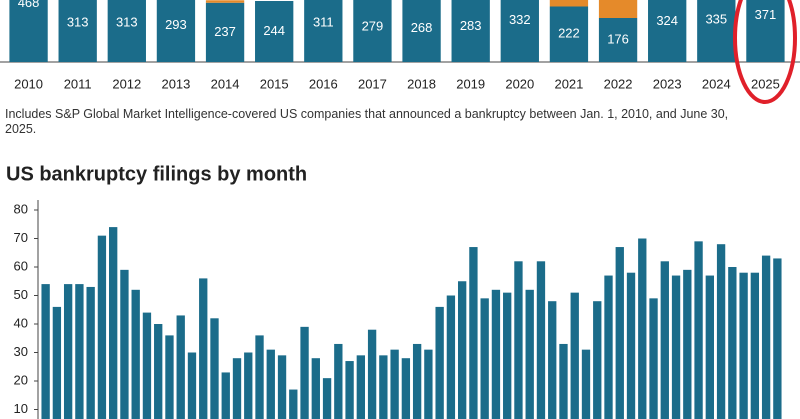 This screenshot has width=800, height=419. What do you see at coordinates (667, 20) in the screenshot?
I see `value-label: 324` at bounding box center [667, 20].